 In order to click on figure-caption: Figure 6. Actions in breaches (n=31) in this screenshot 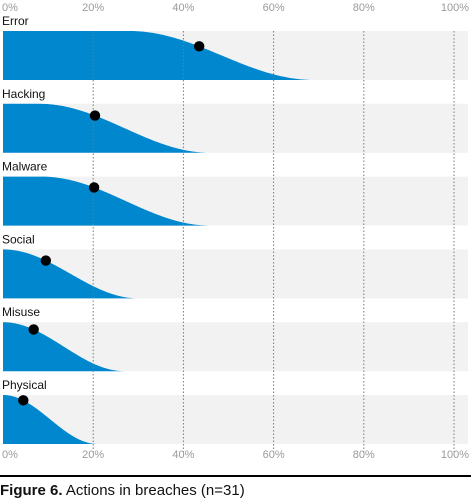, I will do `click(122, 490)`.